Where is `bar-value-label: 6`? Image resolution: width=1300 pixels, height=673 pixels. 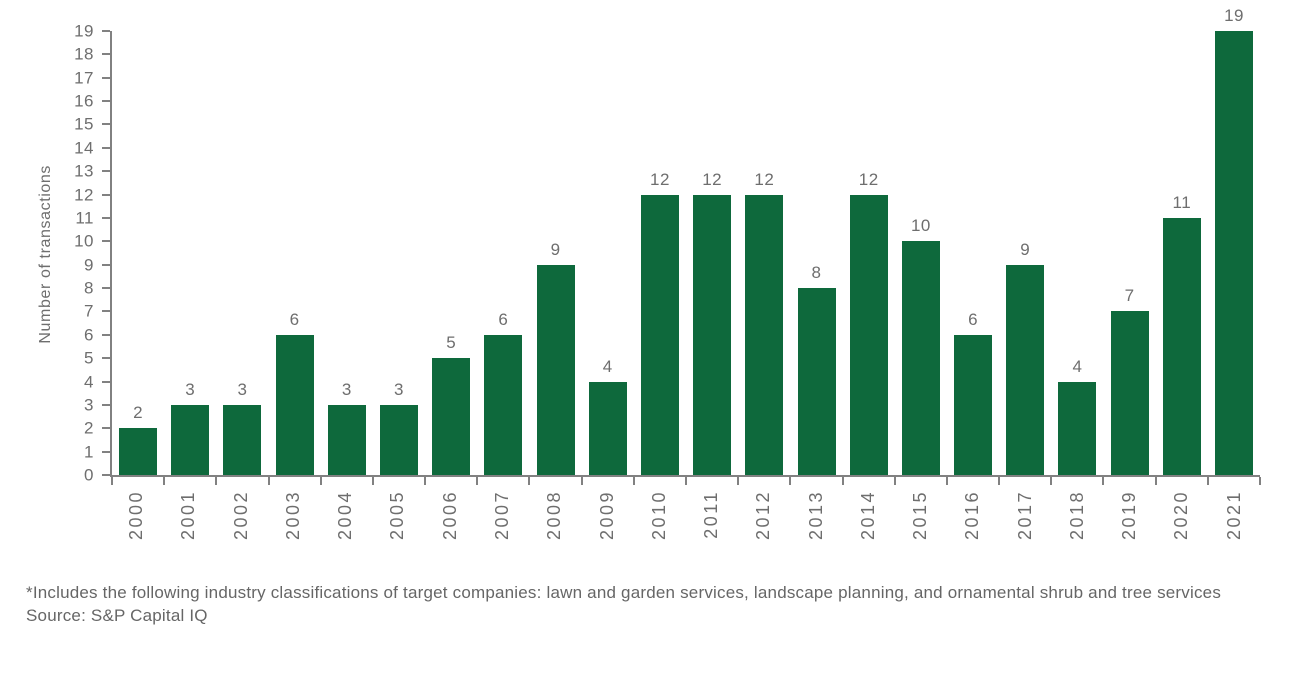 bar-value-label: 6 is located at coordinates (973, 319).